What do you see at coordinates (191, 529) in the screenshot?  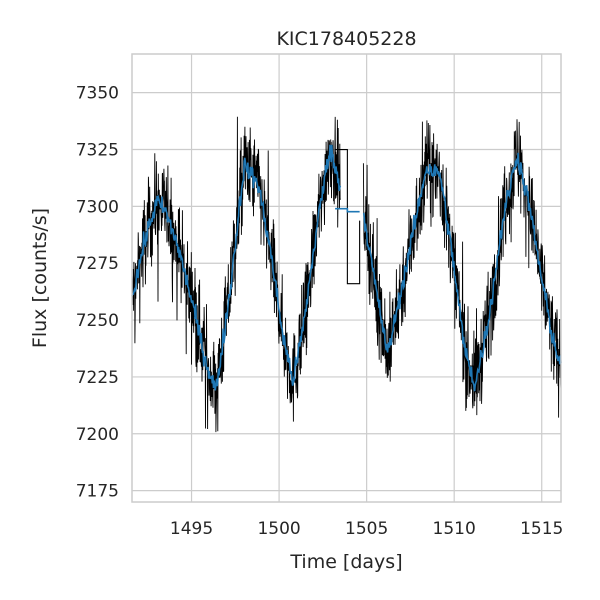 I see `x-tick-label: 1495` at bounding box center [191, 529].